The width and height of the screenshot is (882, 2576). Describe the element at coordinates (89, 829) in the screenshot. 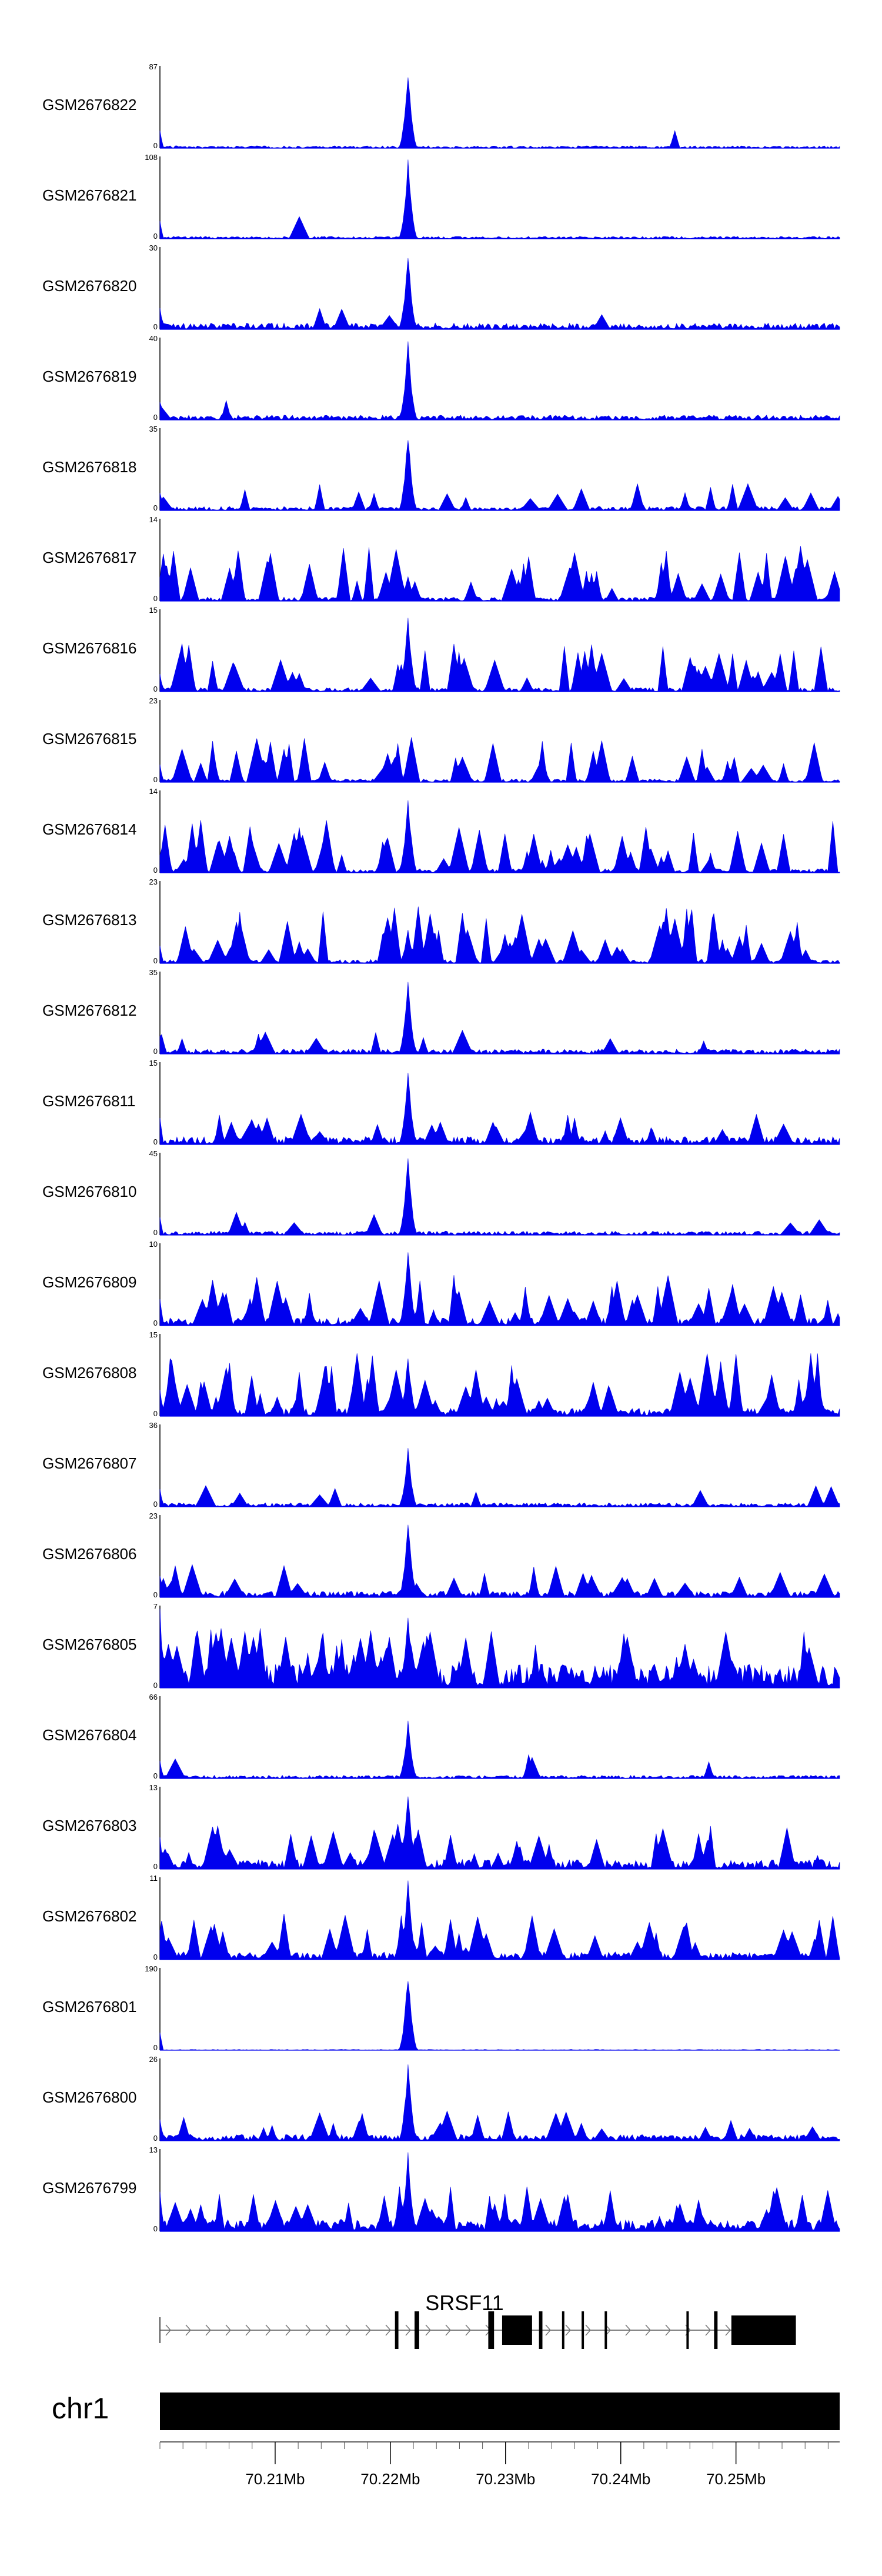

I see `track-label: GSM2676814` at that location.